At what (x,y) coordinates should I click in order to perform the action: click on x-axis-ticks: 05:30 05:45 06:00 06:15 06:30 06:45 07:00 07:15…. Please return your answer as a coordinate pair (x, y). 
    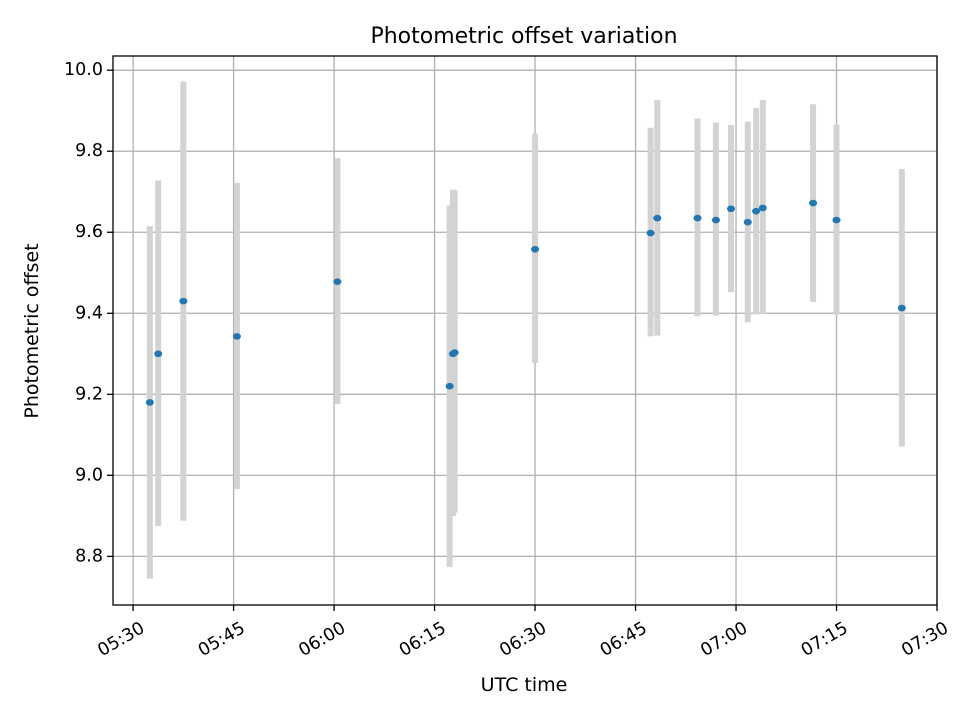
    Looking at the image, I should click on (523, 633).